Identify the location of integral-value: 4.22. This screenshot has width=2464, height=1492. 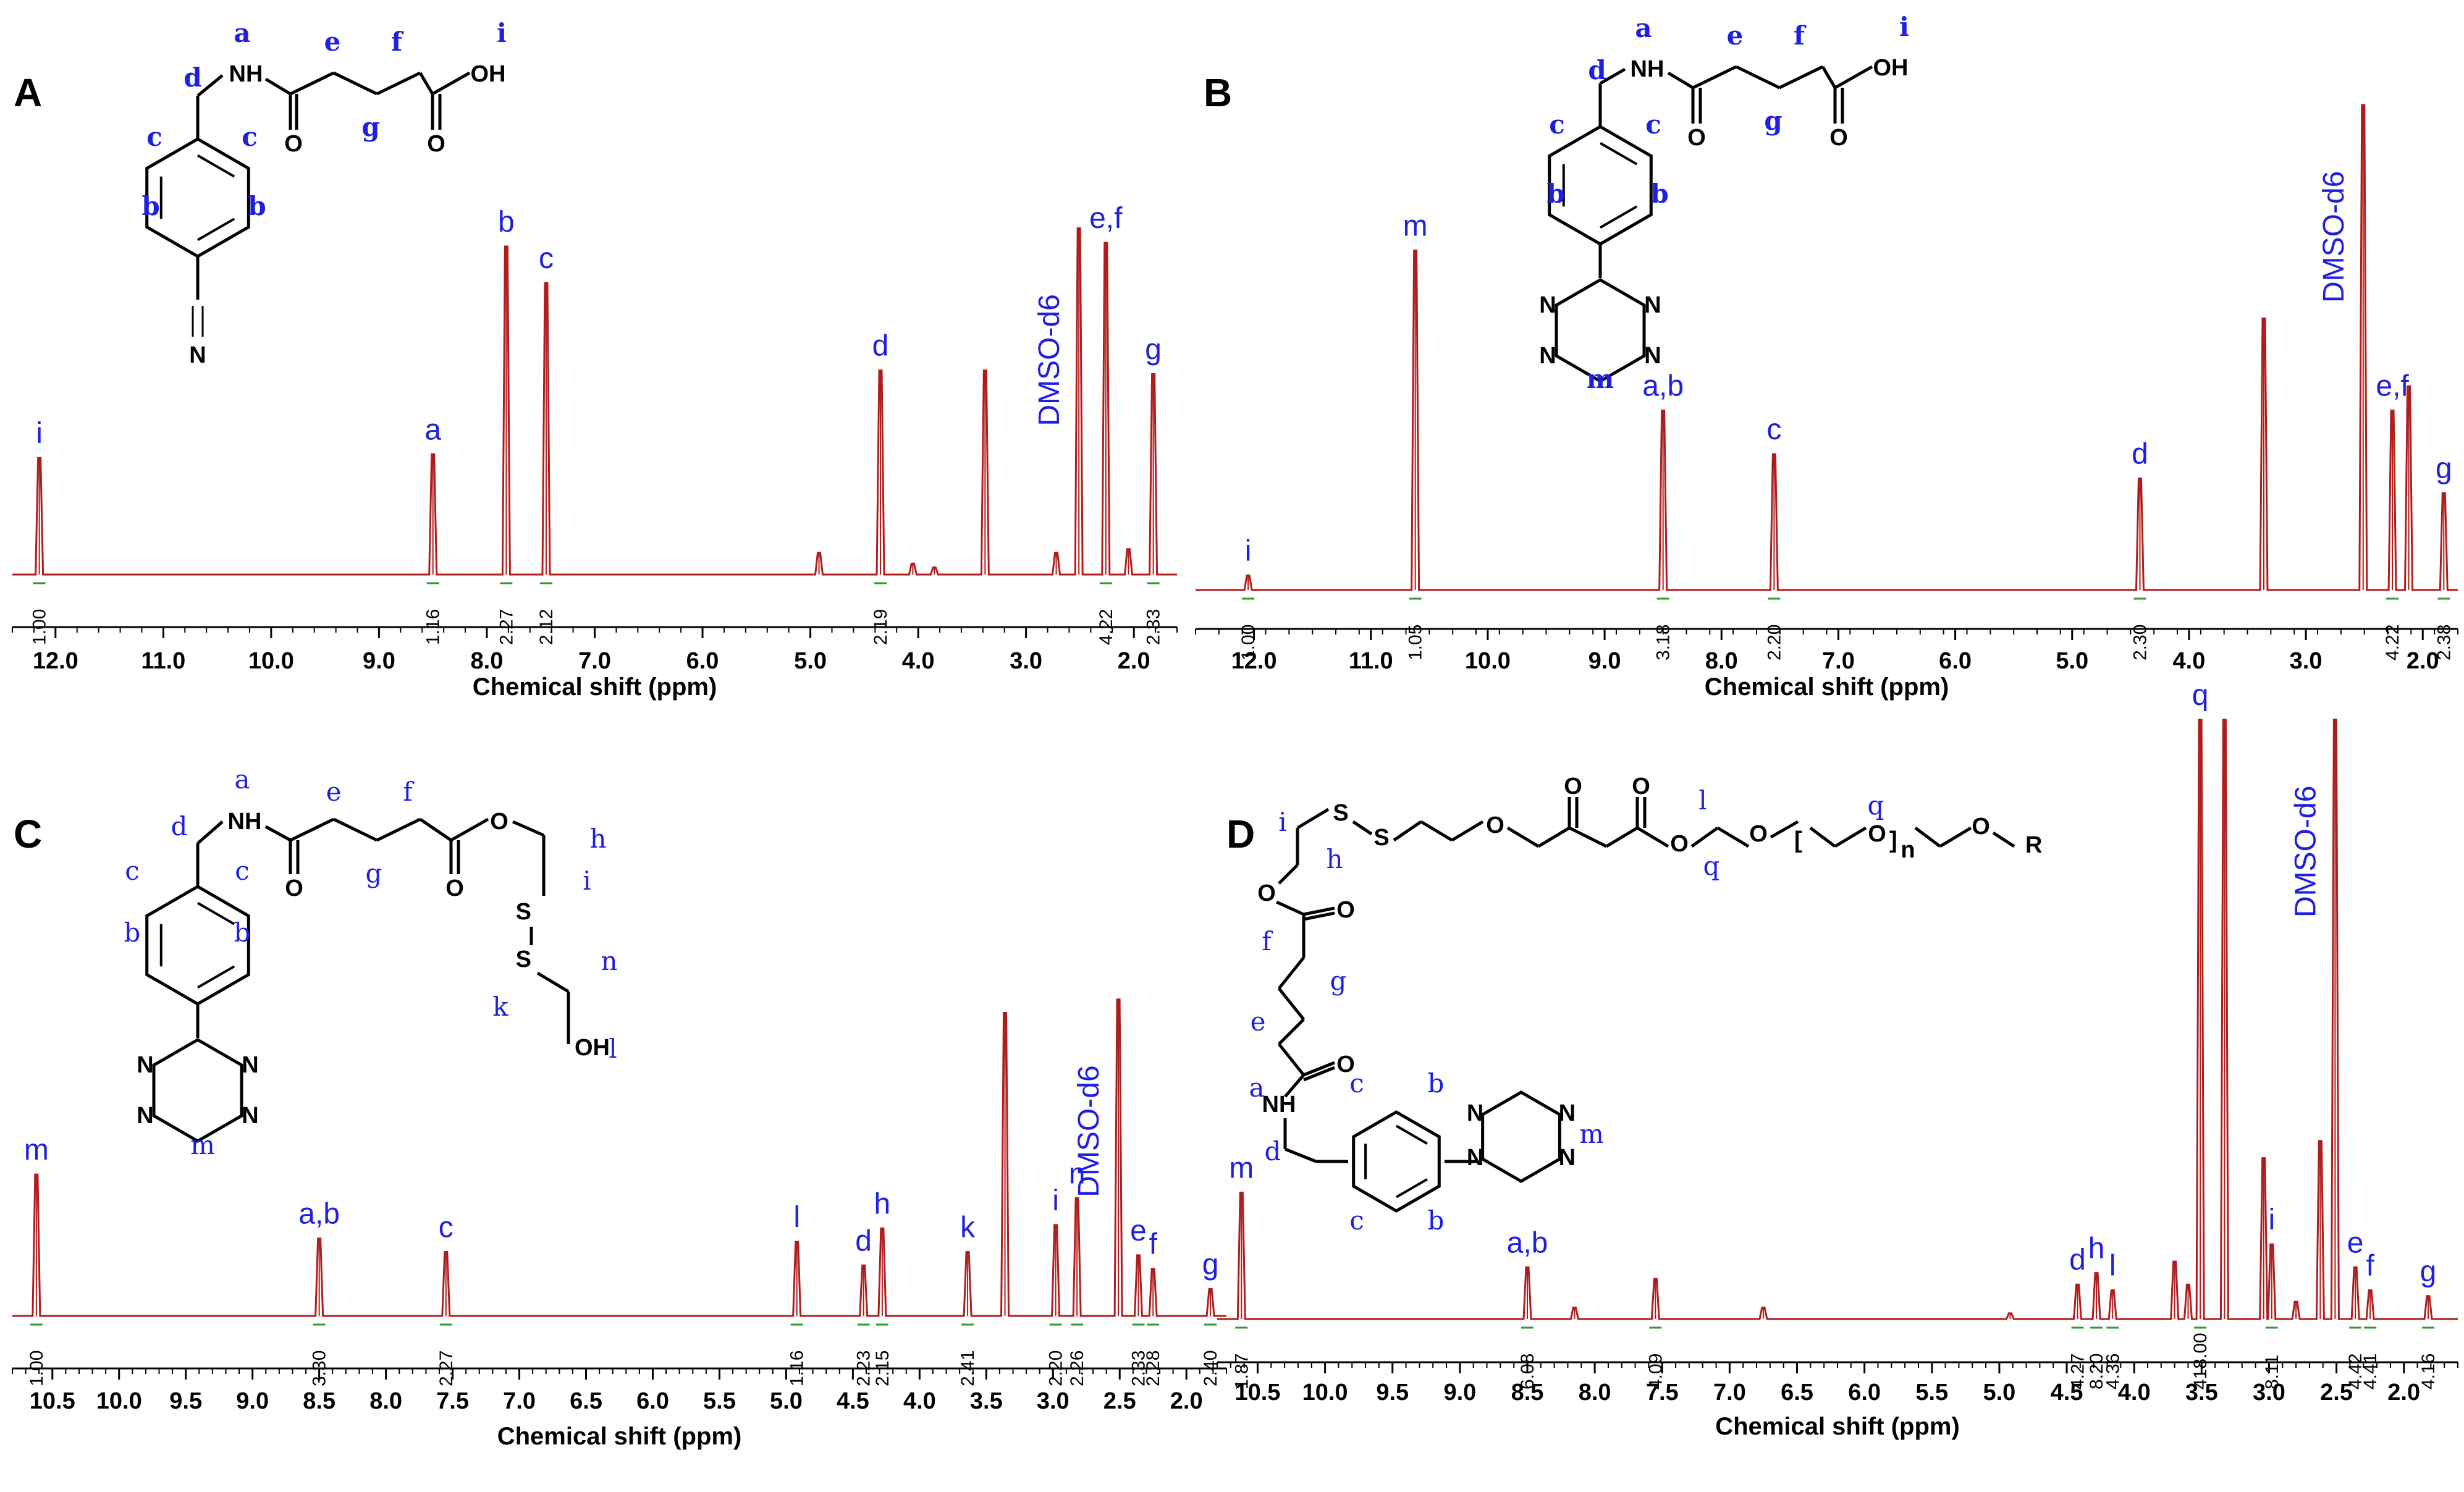
(2392, 642).